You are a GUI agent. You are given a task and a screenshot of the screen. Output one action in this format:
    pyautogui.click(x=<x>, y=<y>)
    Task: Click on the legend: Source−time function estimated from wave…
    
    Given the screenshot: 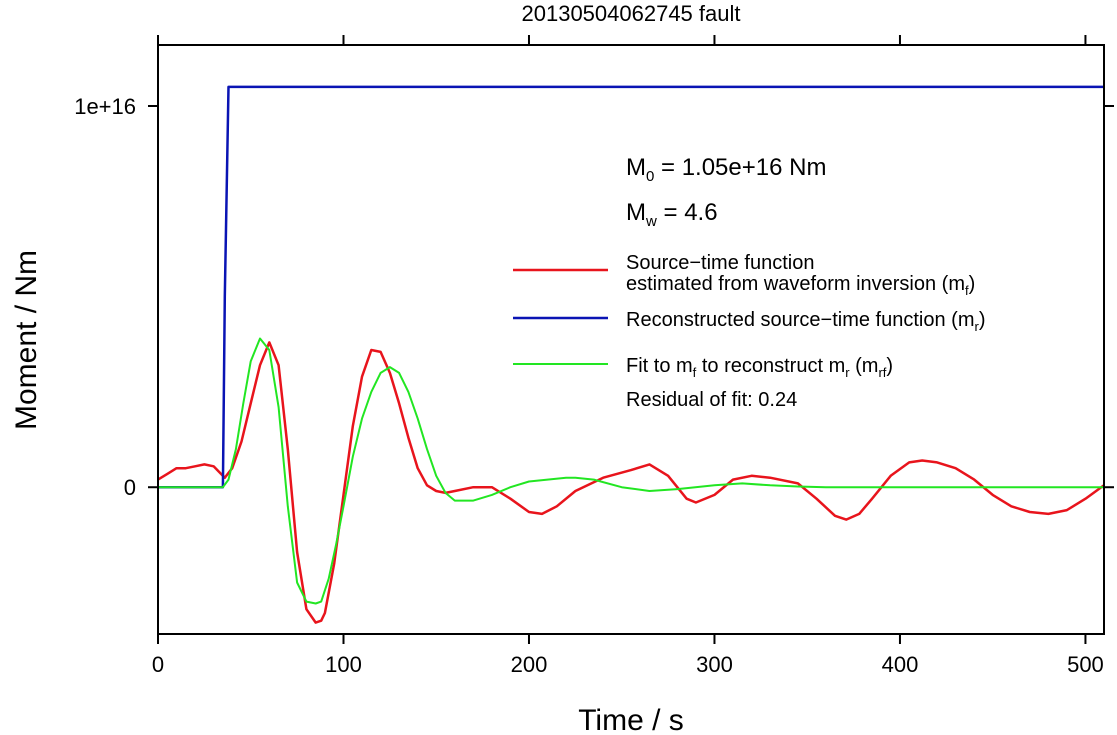 What is the action you would take?
    pyautogui.click(x=749, y=331)
    